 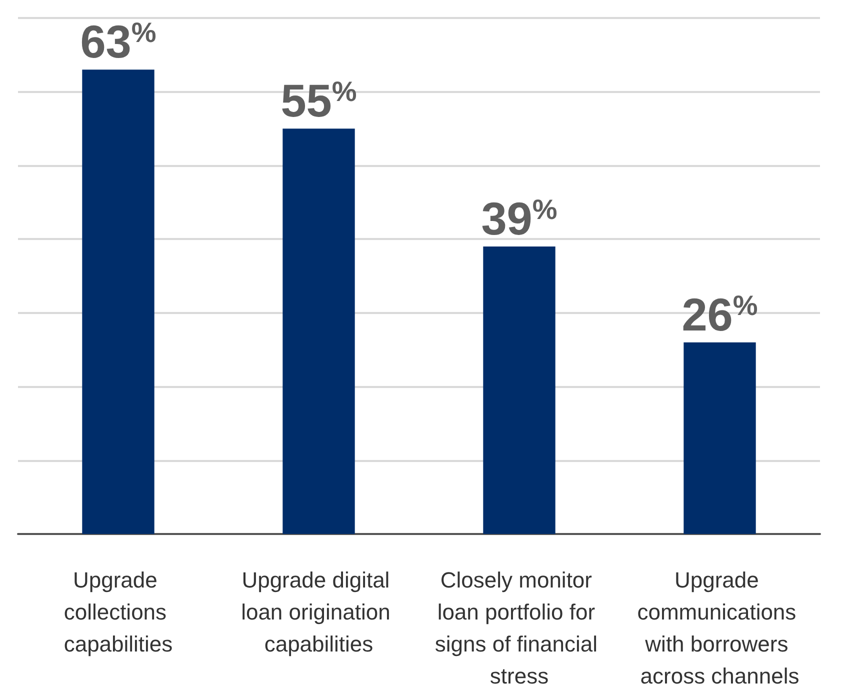 What do you see at coordinates (118, 42) in the screenshot?
I see `data-label: 63%` at bounding box center [118, 42].